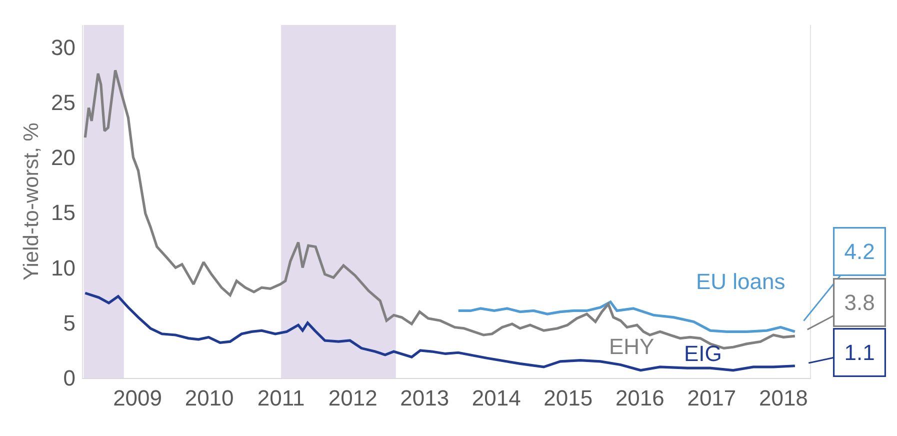 The width and height of the screenshot is (897, 436). Describe the element at coordinates (353, 398) in the screenshot. I see `x-tick-label: 2012` at that location.